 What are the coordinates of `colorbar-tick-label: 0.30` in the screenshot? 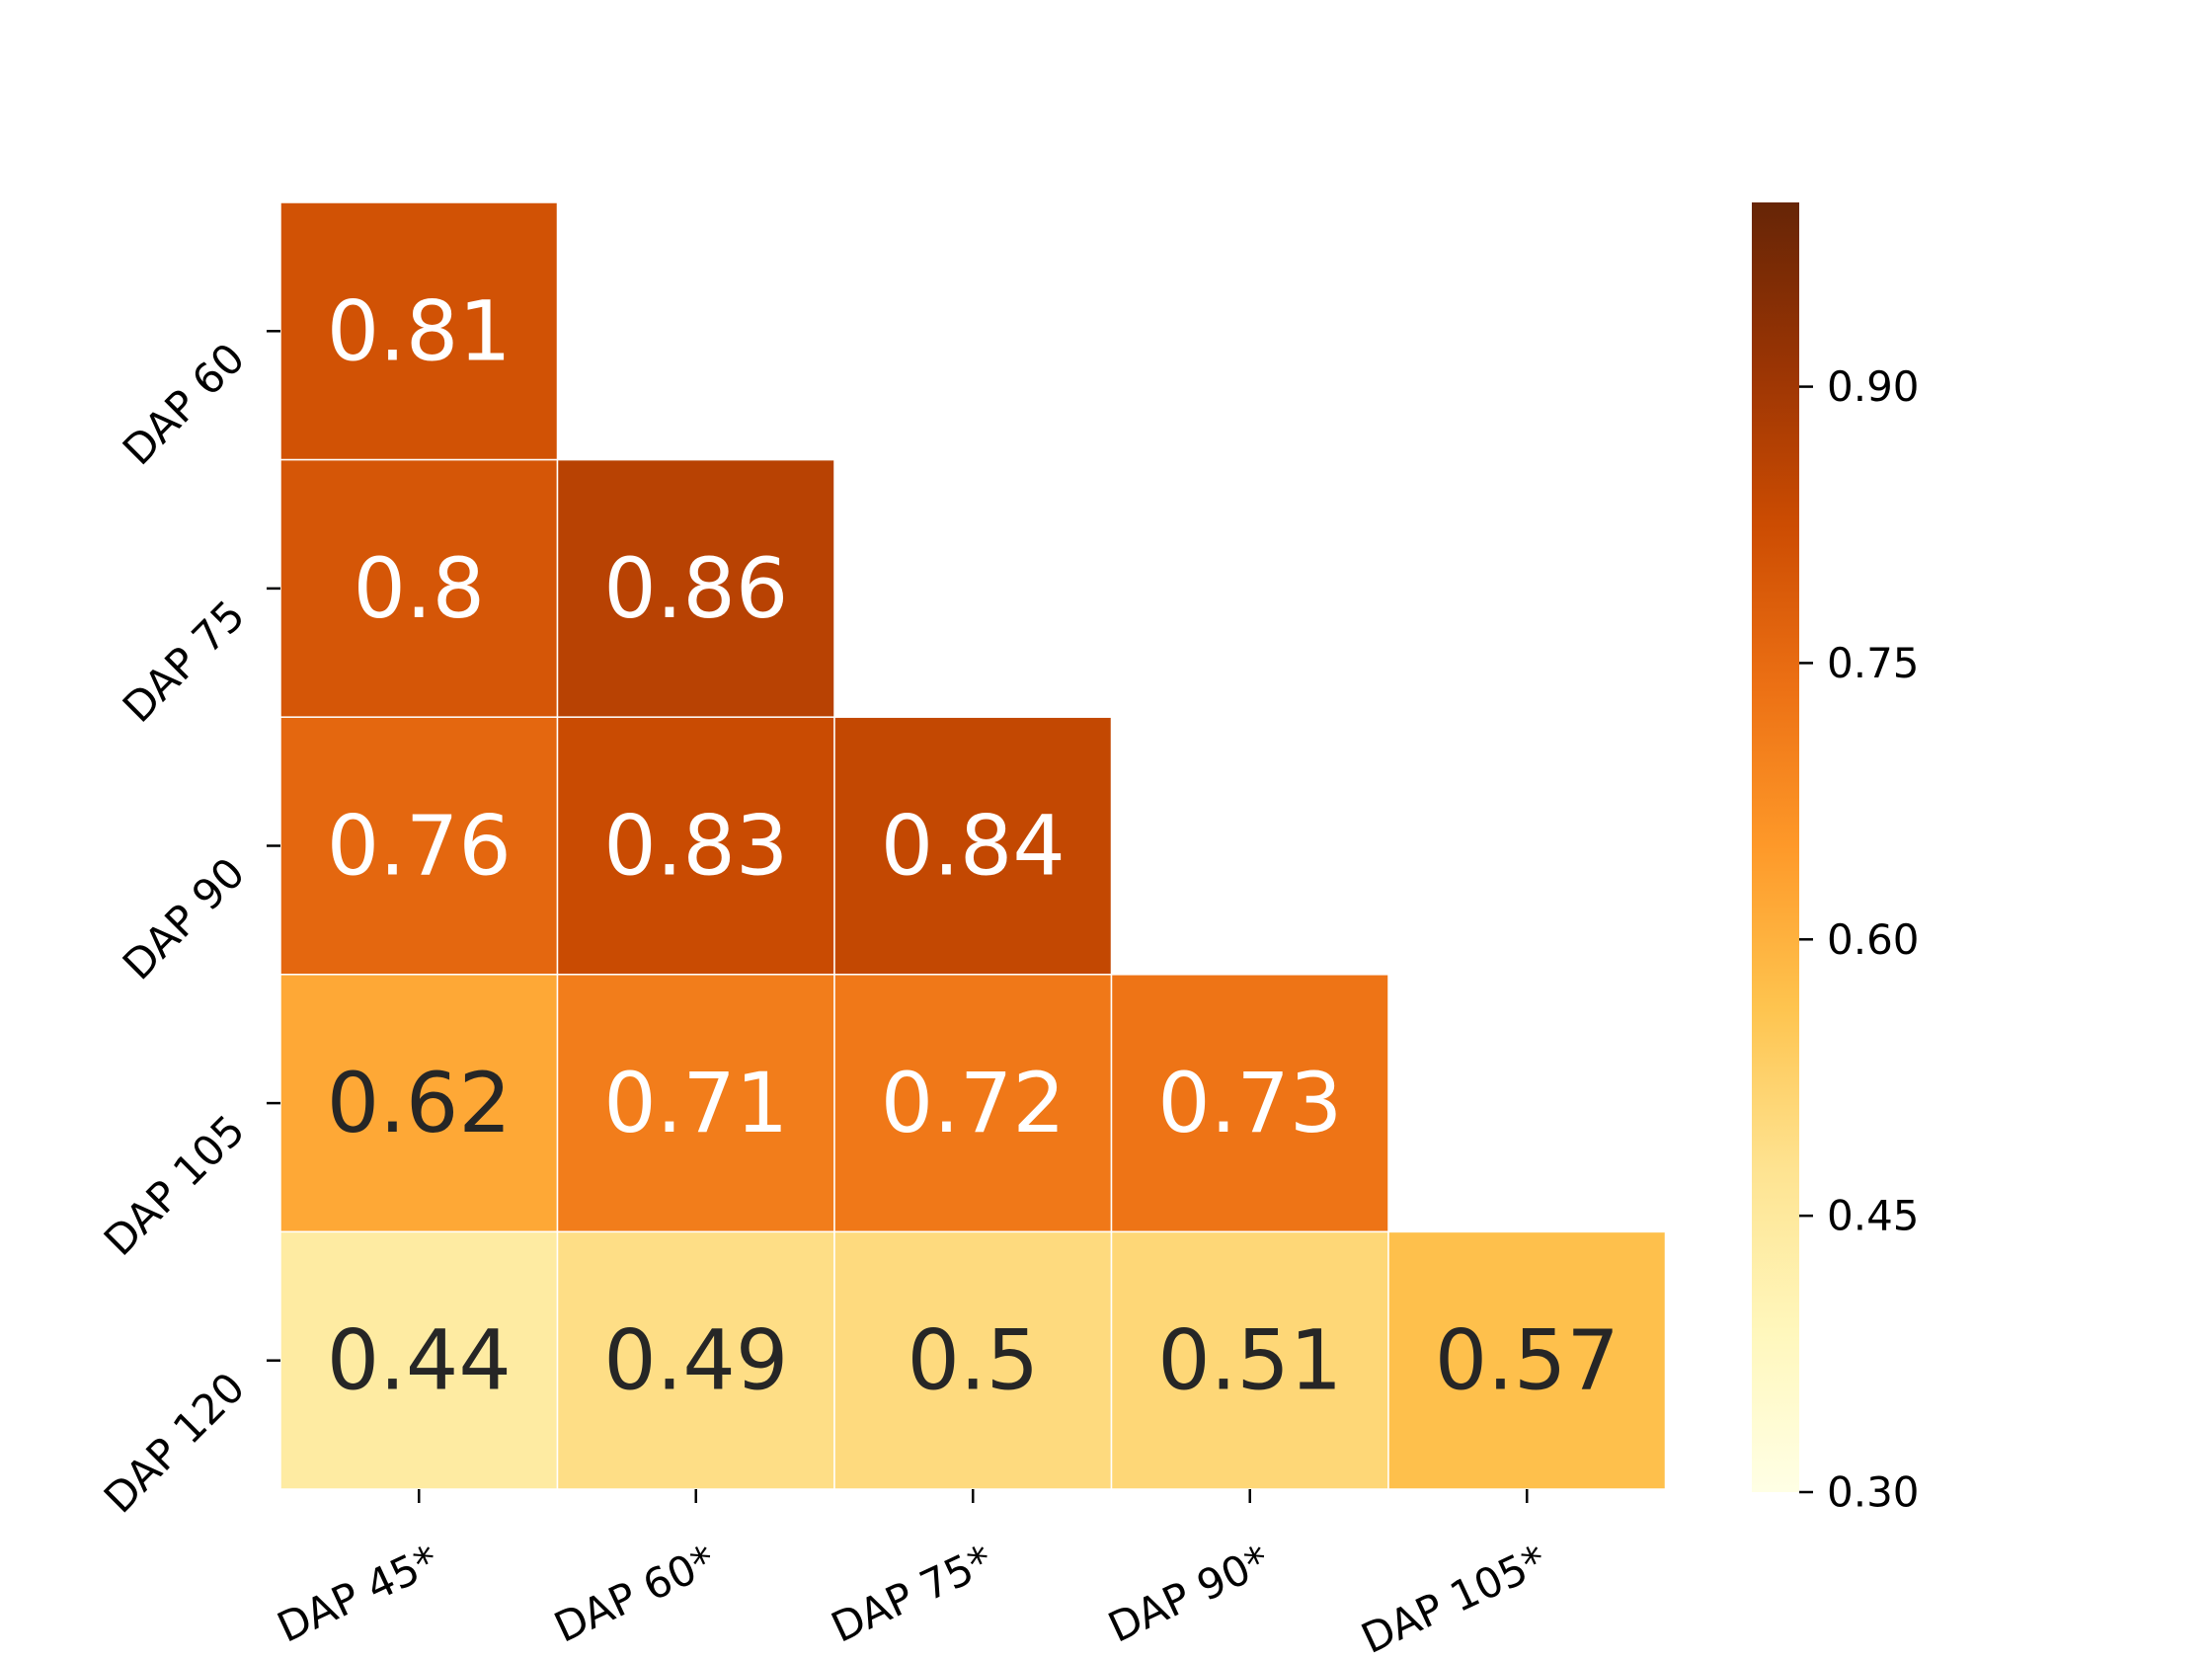 It's located at (1874, 1493).